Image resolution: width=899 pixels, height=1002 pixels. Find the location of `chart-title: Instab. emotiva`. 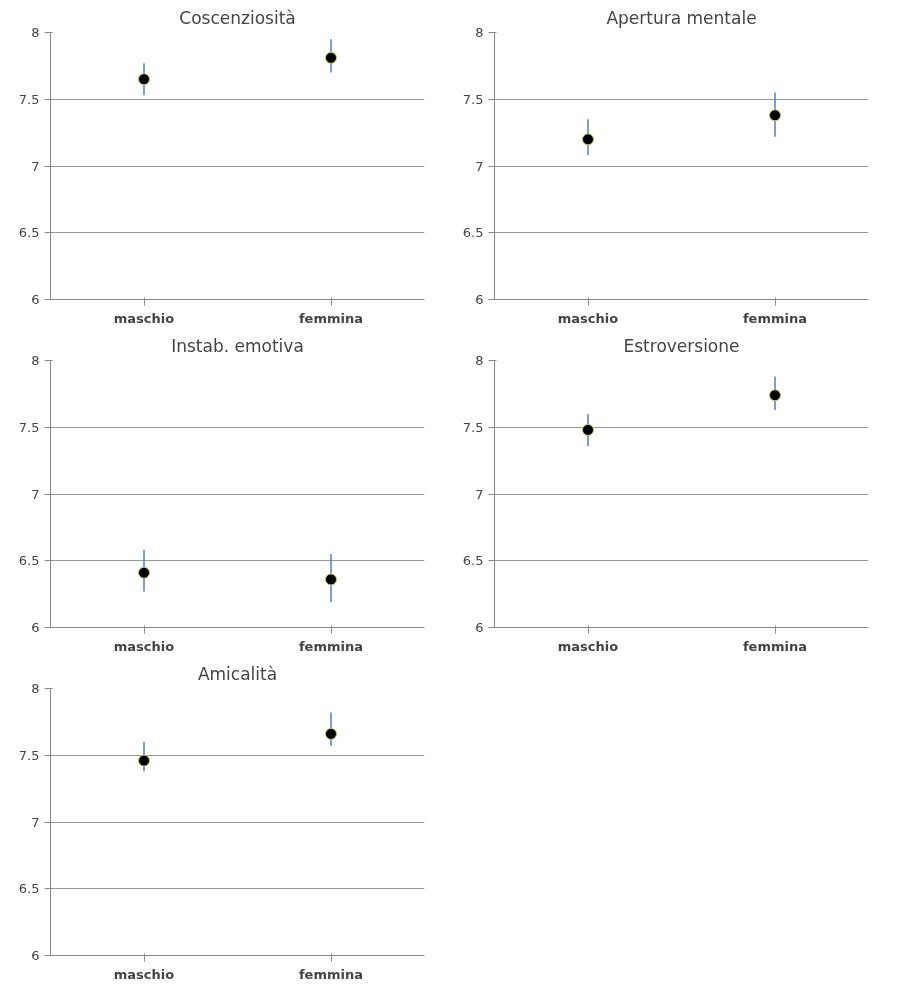

chart-title: Instab. emotiva is located at coordinates (237, 345).